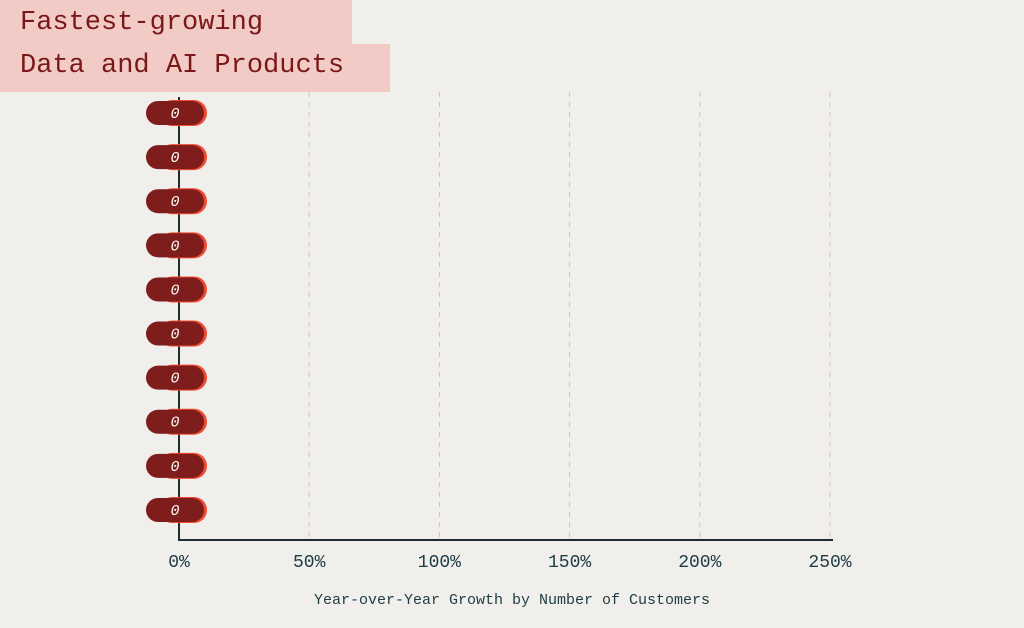 Image resolution: width=1024 pixels, height=628 pixels. I want to click on chart-title: Fastest-growing, so click(141, 23).